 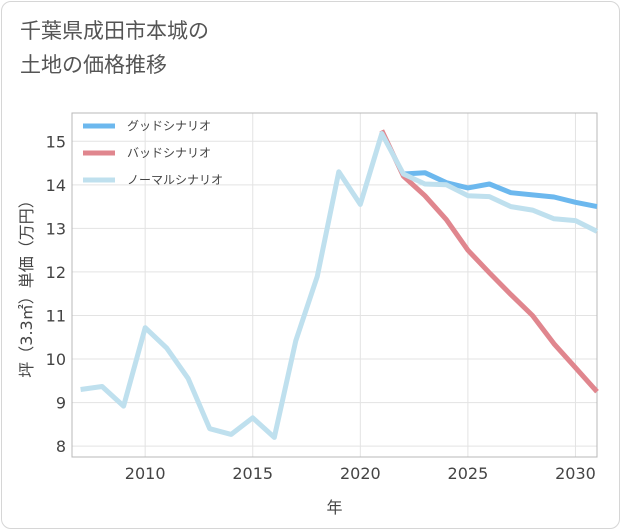 I want to click on chart-title-line-1: 千葉県成田市本城の, so click(x=114, y=31).